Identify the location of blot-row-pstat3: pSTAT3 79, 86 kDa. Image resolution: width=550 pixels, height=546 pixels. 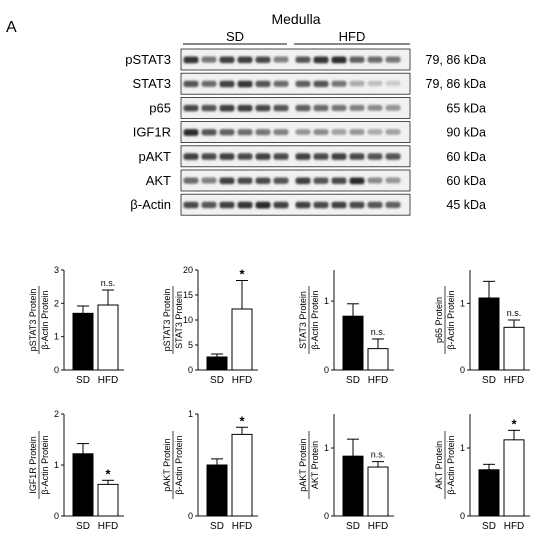
(305, 59).